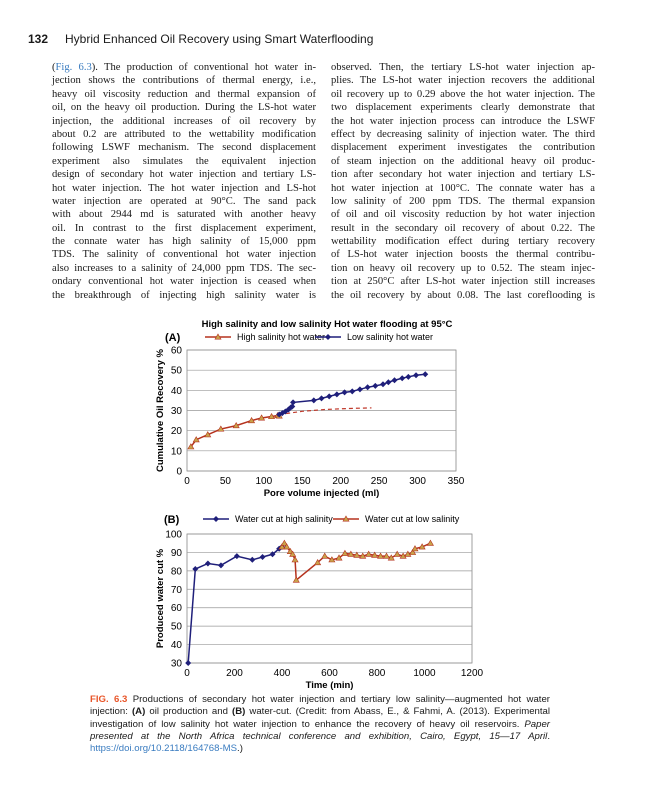  What do you see at coordinates (172, 520) in the screenshot?
I see `panel-label: (B)` at bounding box center [172, 520].